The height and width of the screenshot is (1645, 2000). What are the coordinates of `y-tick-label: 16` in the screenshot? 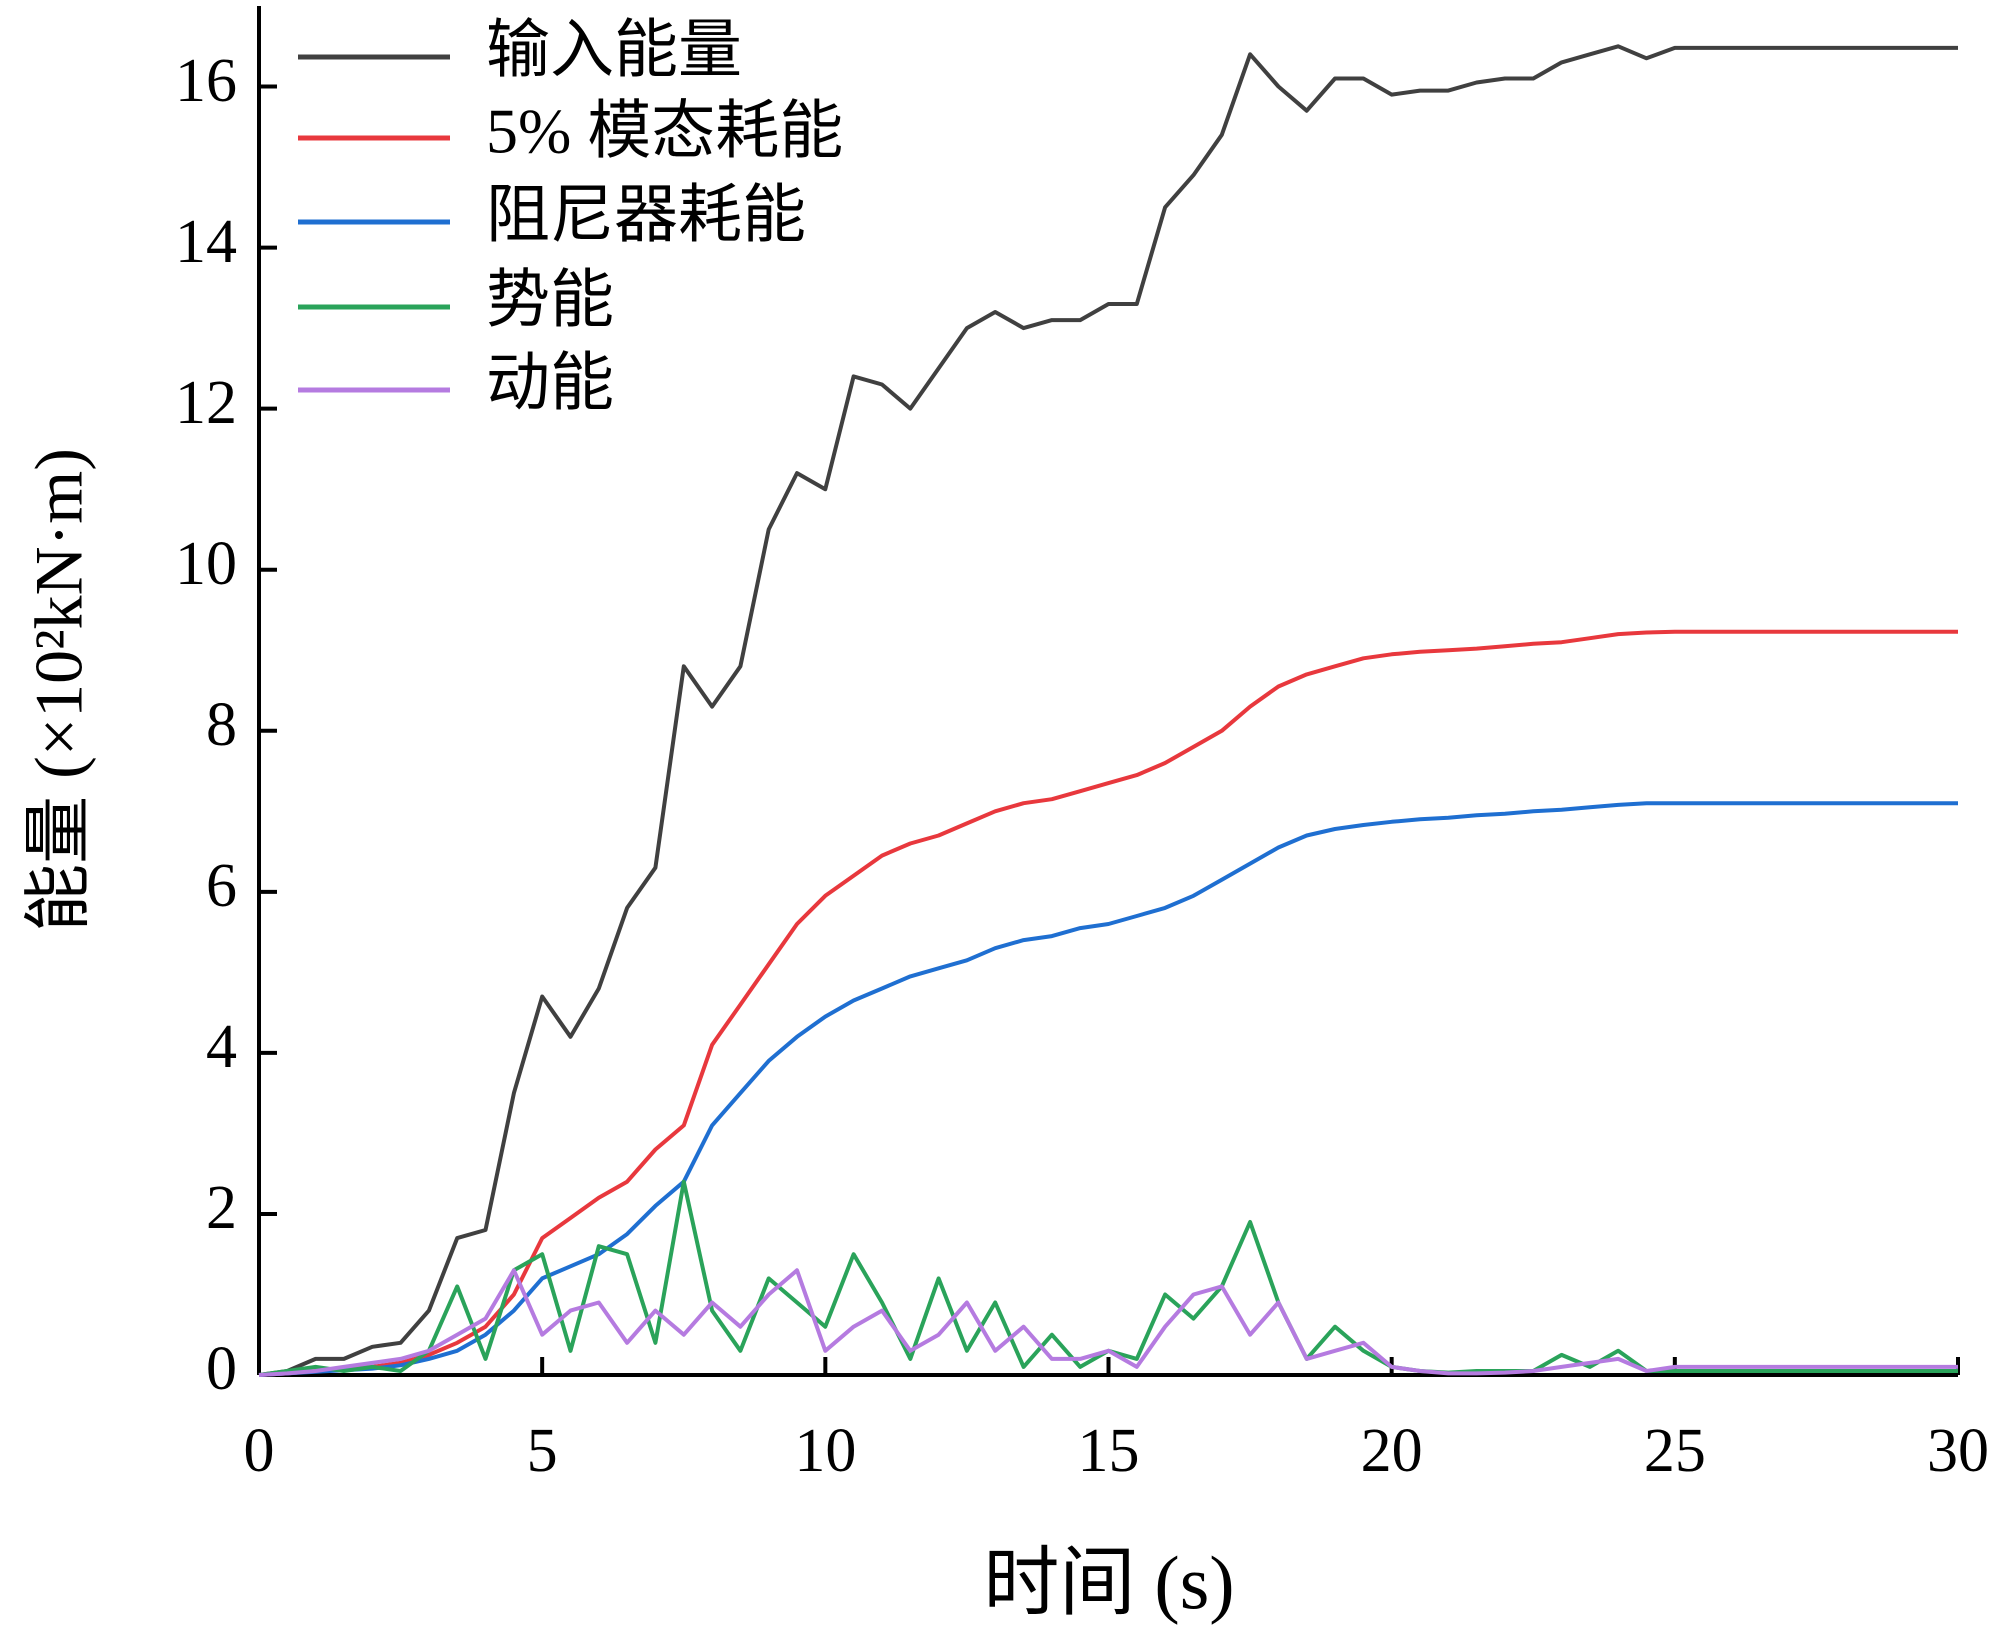 It's located at (206, 81).